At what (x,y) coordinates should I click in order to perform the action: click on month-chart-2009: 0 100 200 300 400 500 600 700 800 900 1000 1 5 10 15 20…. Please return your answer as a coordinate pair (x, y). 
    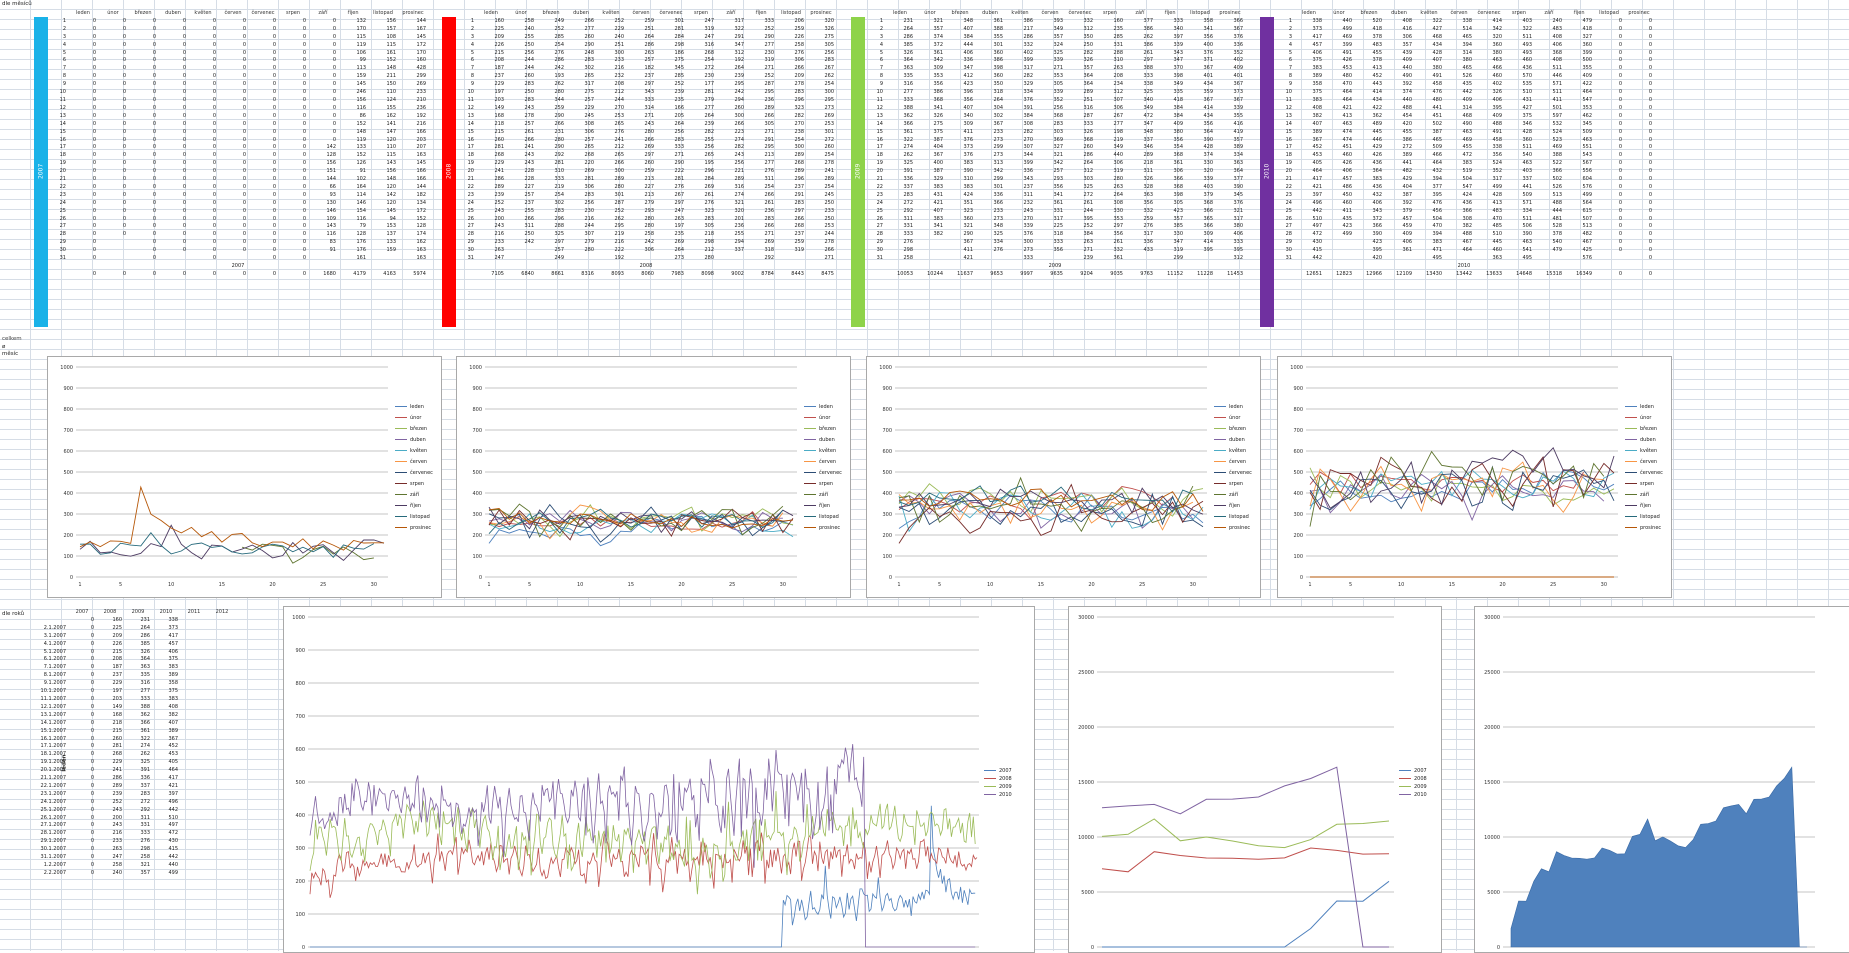
    Looking at the image, I should click on (1063, 477).